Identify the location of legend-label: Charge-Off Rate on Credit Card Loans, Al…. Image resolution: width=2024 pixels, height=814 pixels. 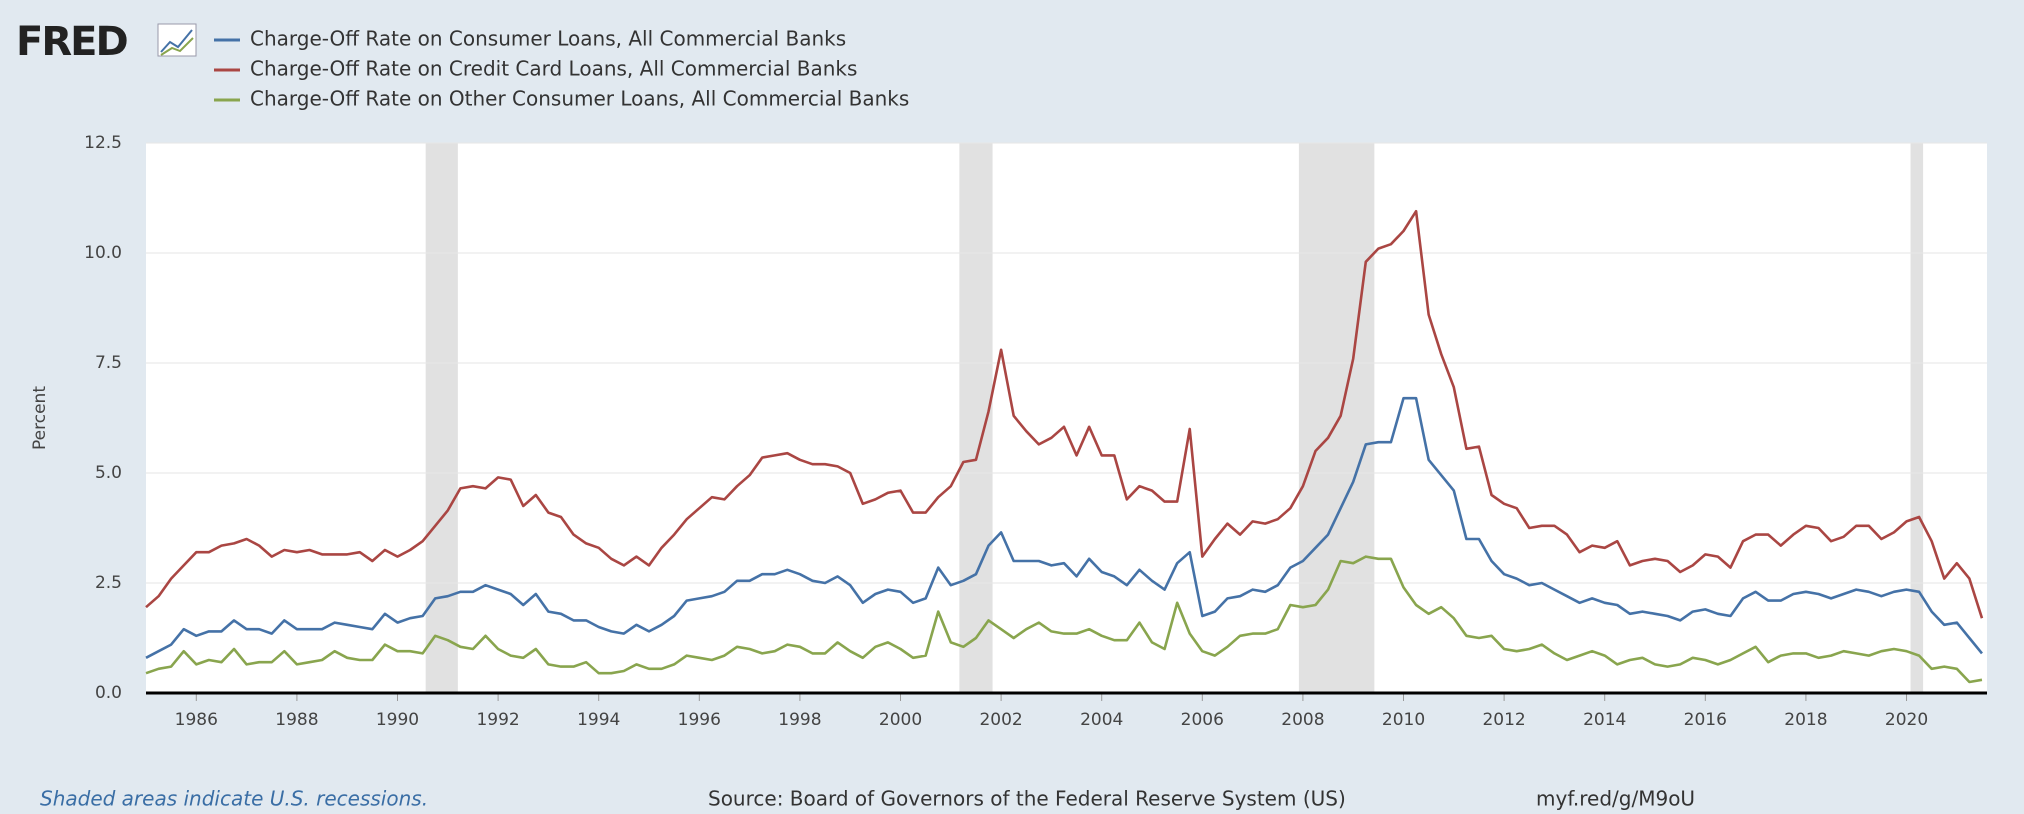
(553, 69).